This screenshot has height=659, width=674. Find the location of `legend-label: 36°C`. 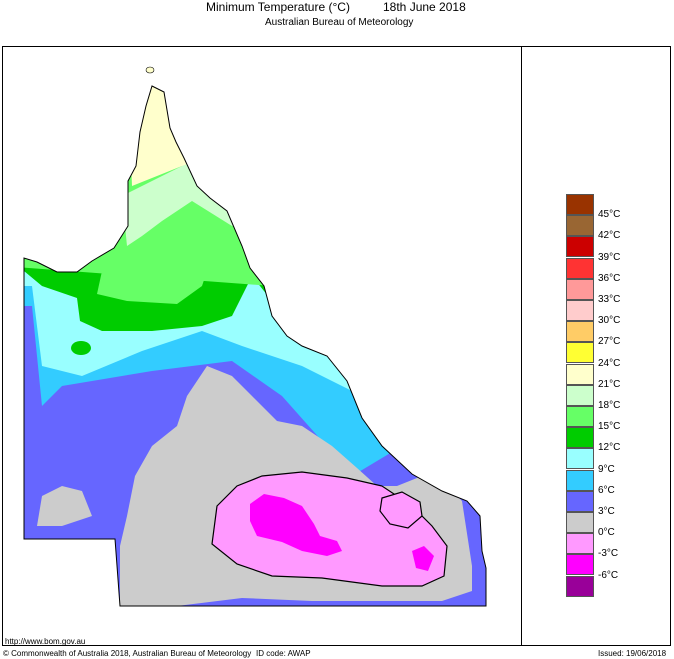

legend-label: 36°C is located at coordinates (609, 278).